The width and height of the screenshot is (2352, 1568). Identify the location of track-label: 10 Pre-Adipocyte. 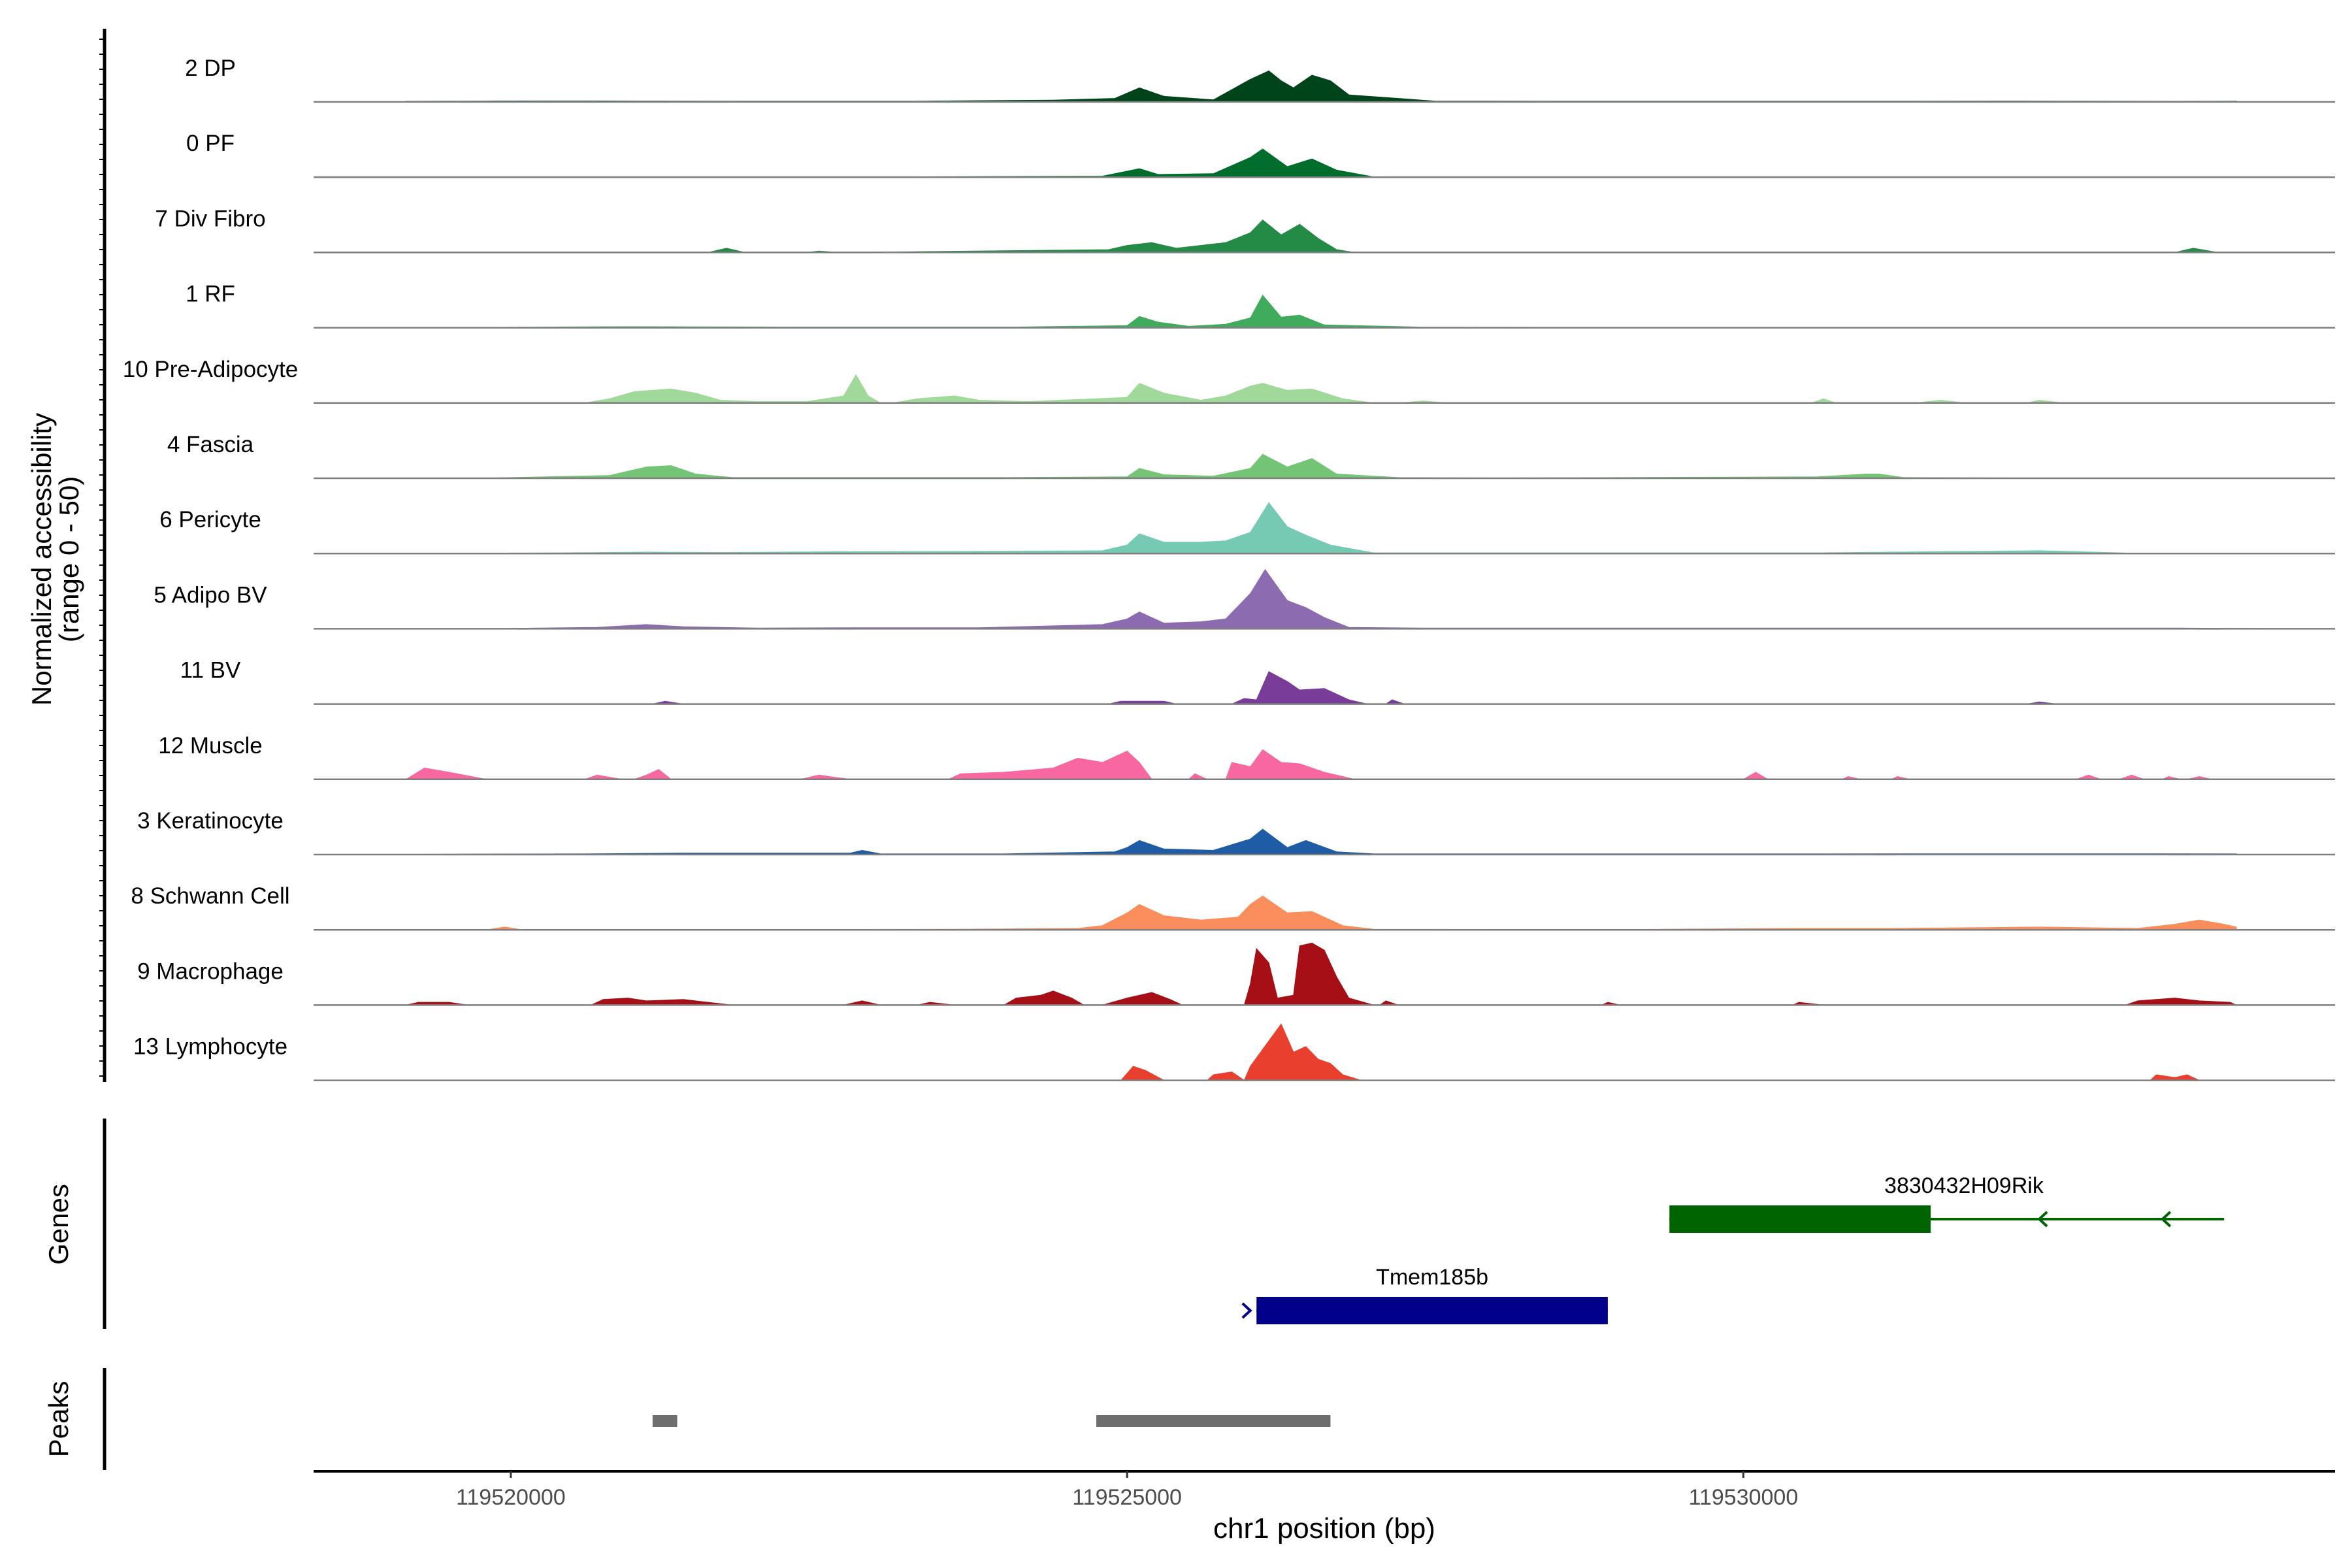
(210, 369).